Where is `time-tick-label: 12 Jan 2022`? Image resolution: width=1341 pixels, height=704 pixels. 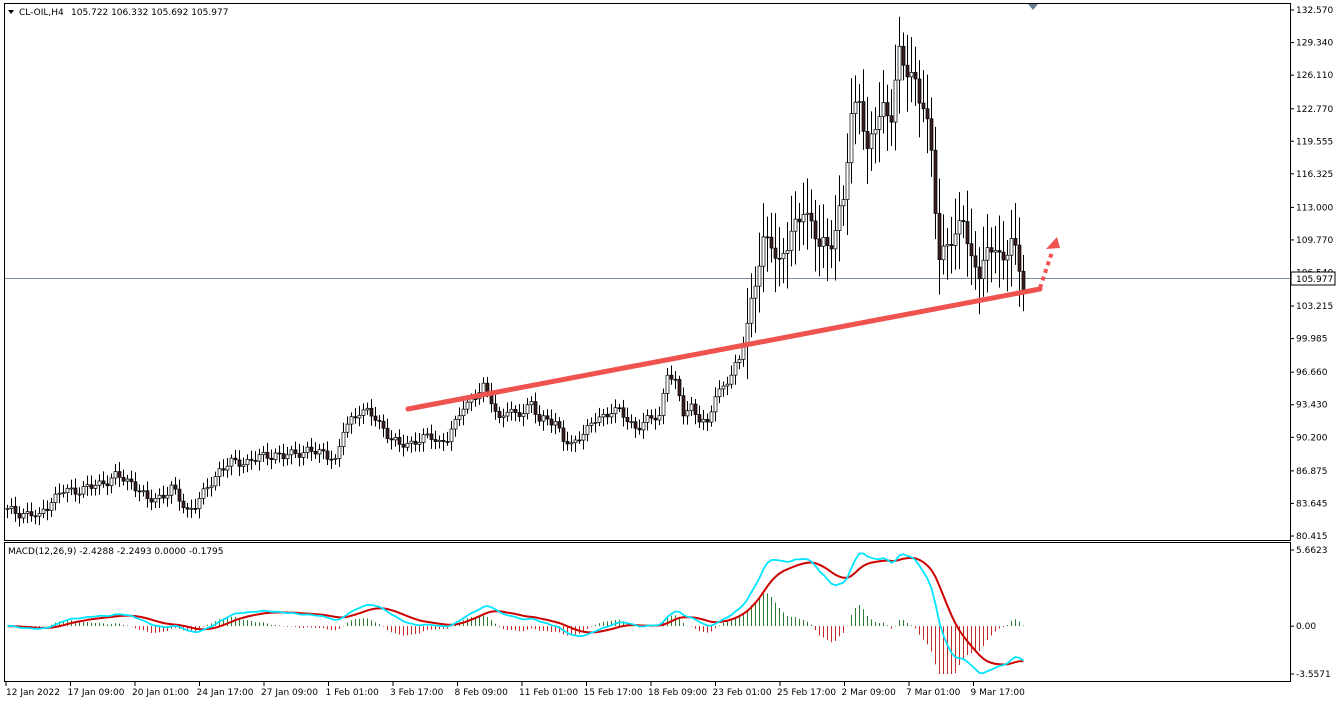 time-tick-label: 12 Jan 2022 is located at coordinates (33, 693).